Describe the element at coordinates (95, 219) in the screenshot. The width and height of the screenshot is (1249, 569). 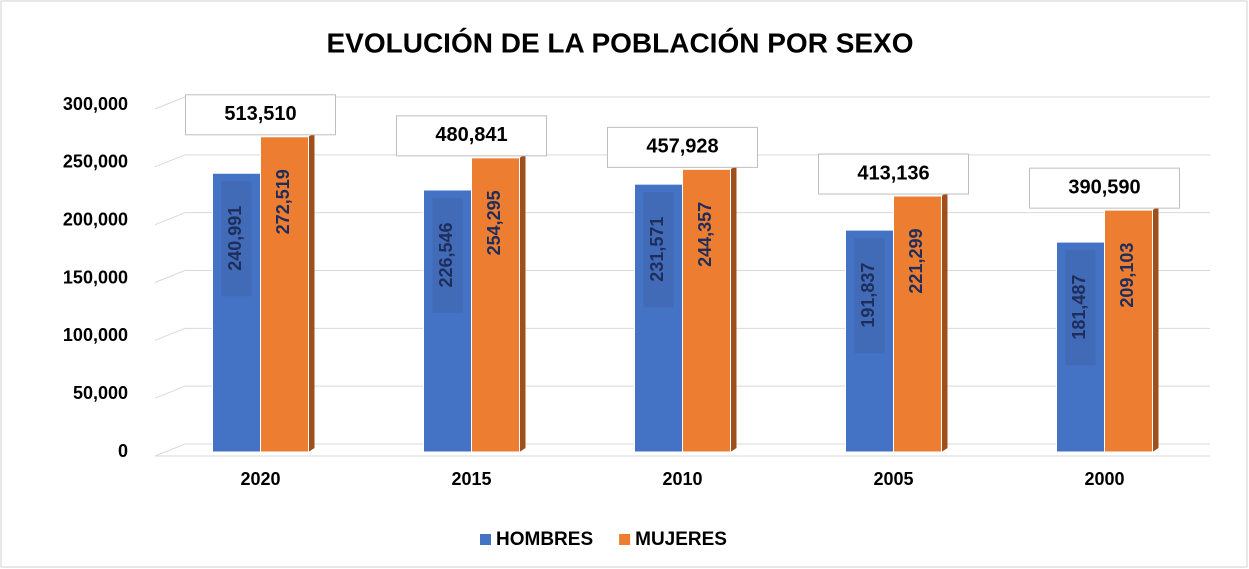
I see `y-tick-label: 200,000` at that location.